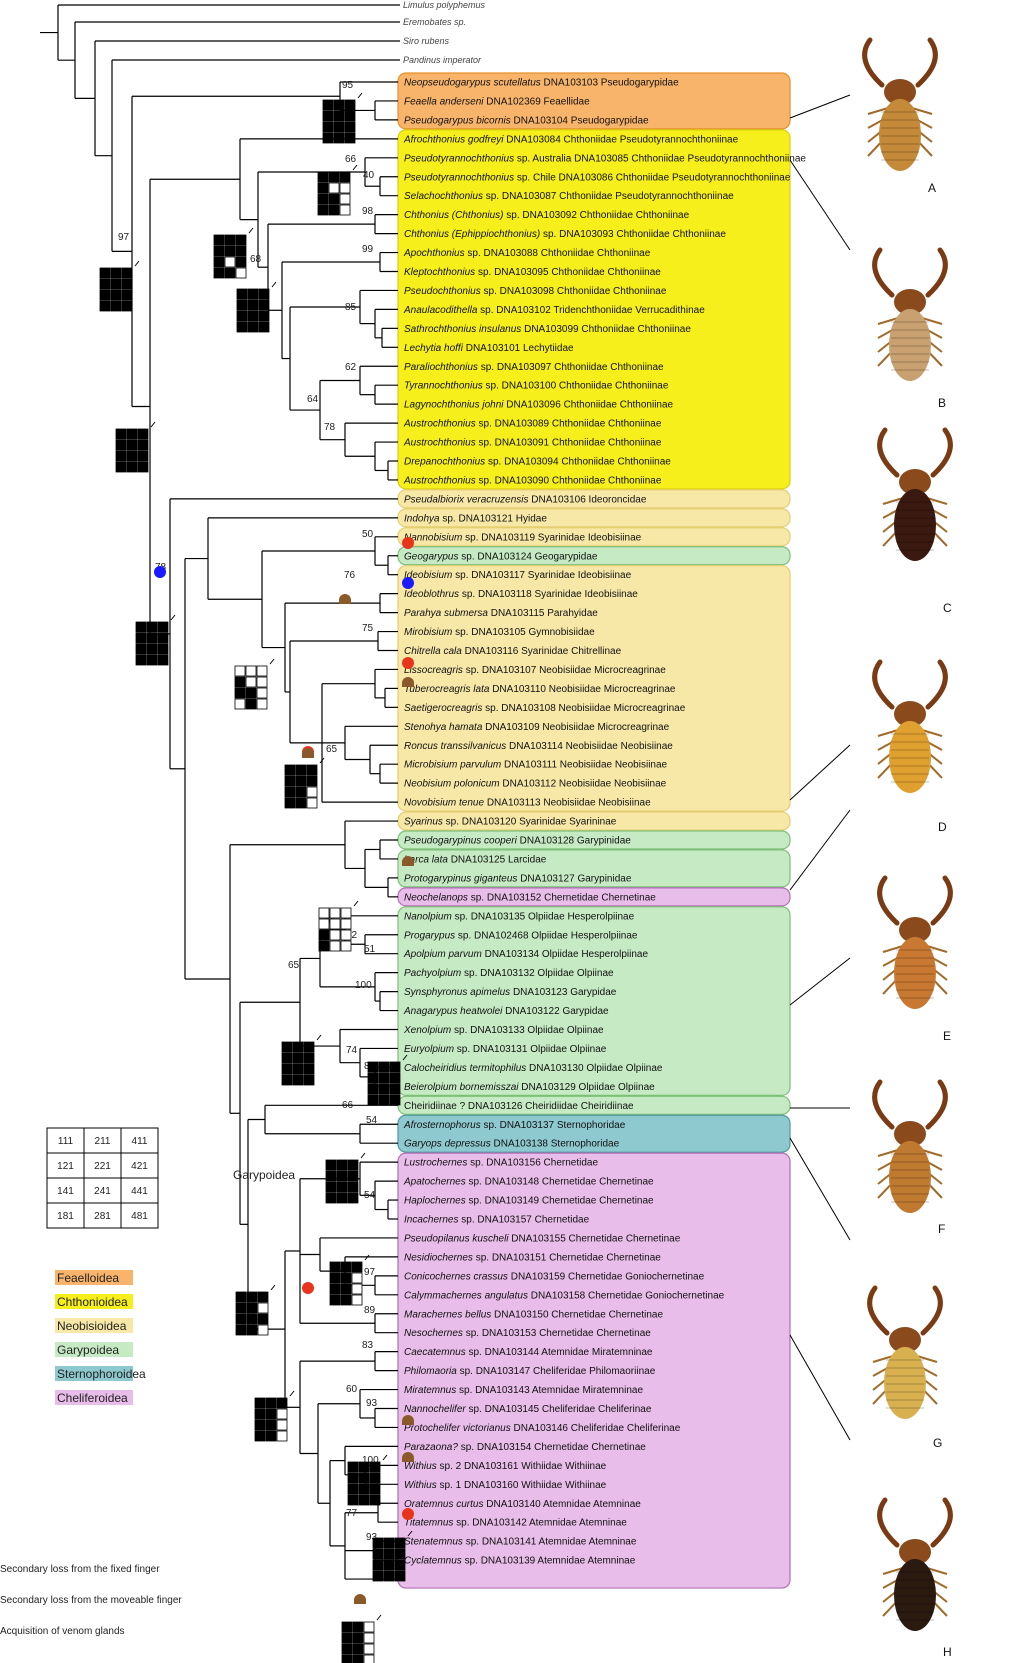 This screenshot has width=1018, height=1663. What do you see at coordinates (92, 1398) in the screenshot?
I see `legend-label: Cheliferoidea` at bounding box center [92, 1398].